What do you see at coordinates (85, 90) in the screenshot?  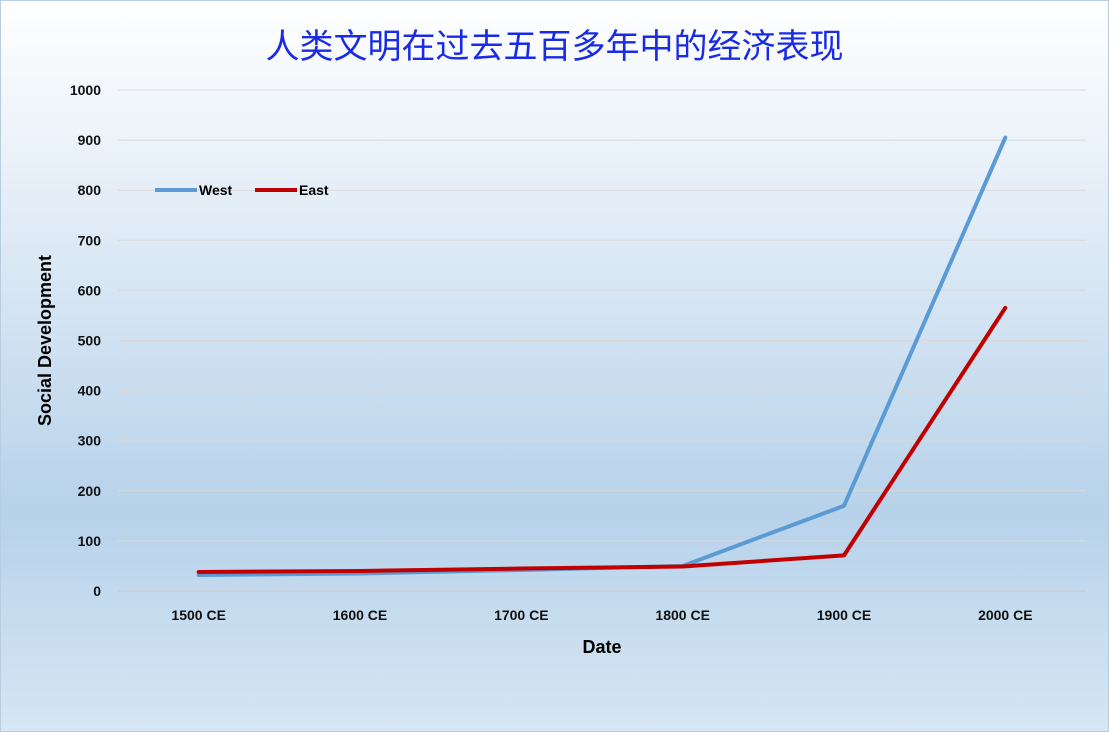 I see `y-tick-label: 1000` at bounding box center [85, 90].